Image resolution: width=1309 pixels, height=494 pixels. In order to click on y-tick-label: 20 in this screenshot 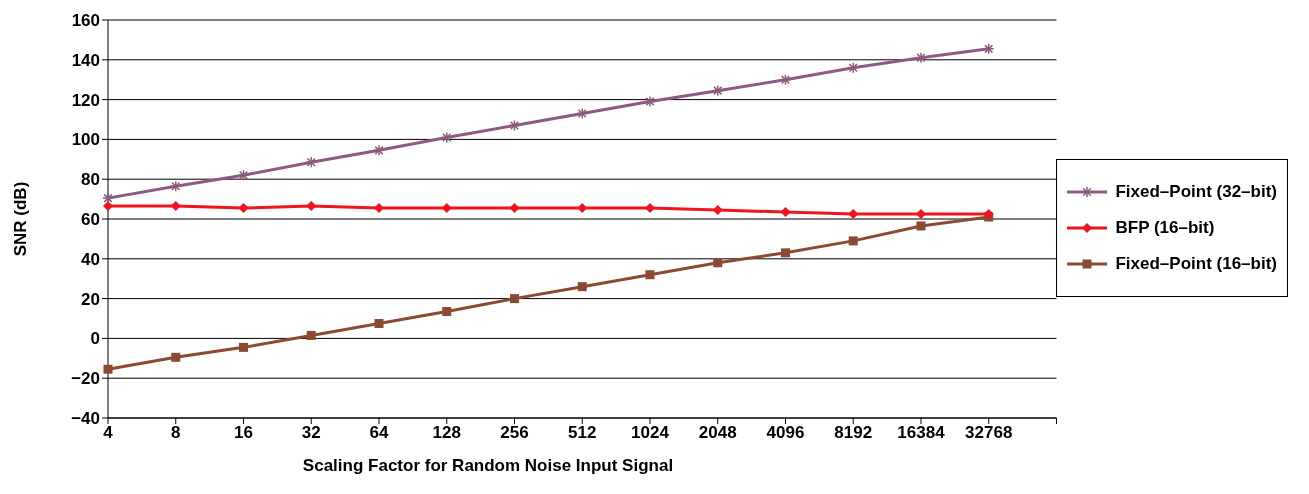, I will do `click(90, 299)`.